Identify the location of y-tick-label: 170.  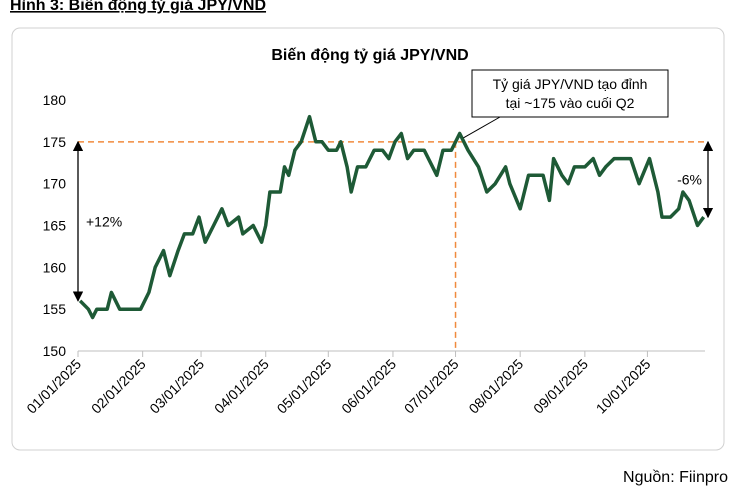
(55, 184).